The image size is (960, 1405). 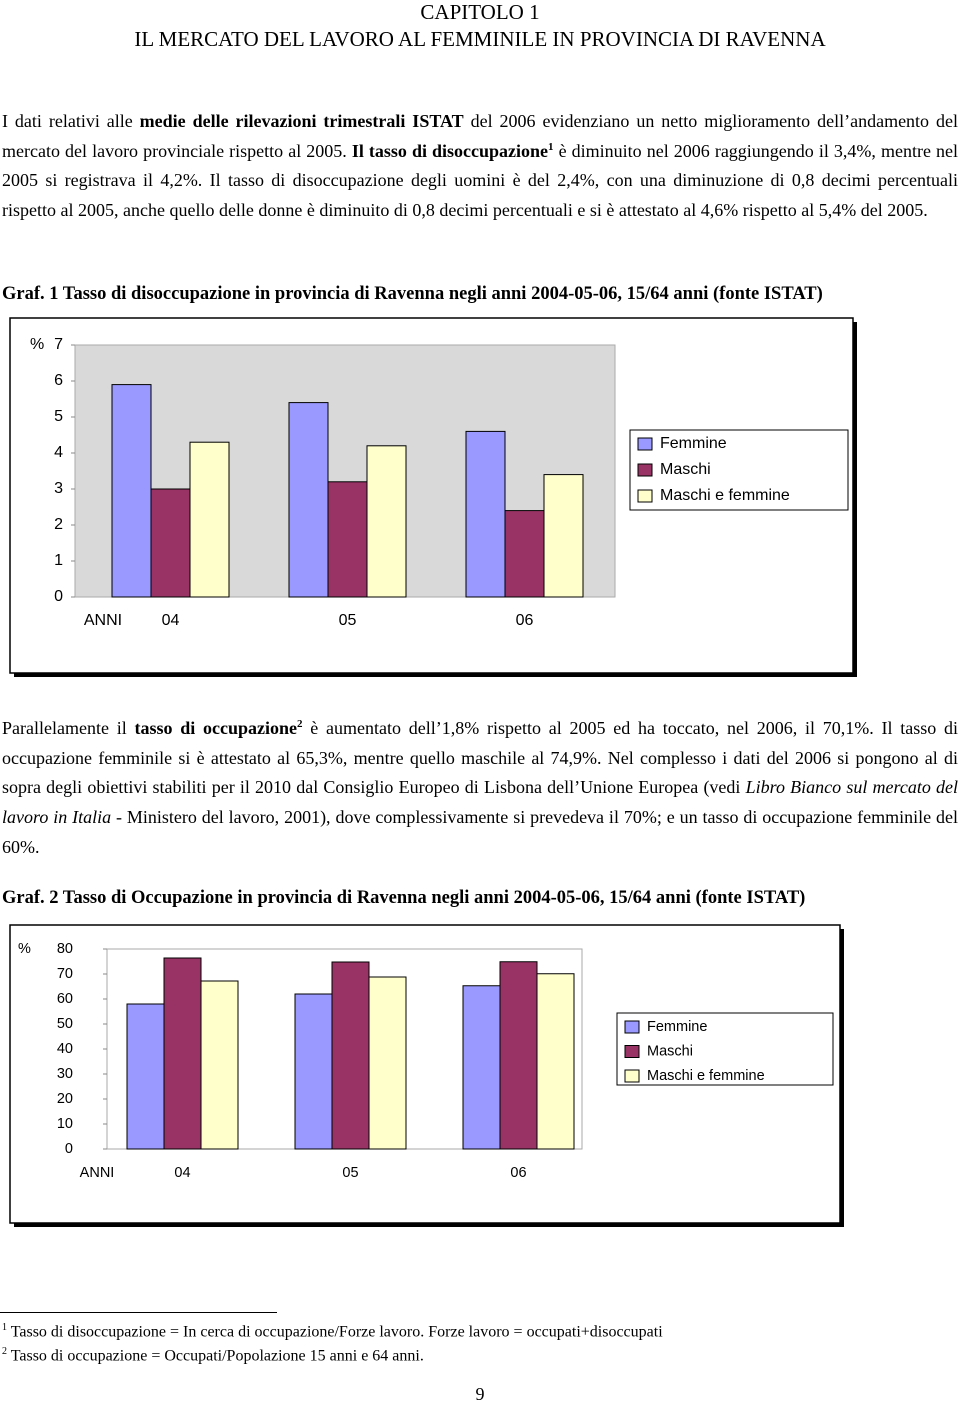 What do you see at coordinates (138, 1312) in the screenshot?
I see `footnote-rule` at bounding box center [138, 1312].